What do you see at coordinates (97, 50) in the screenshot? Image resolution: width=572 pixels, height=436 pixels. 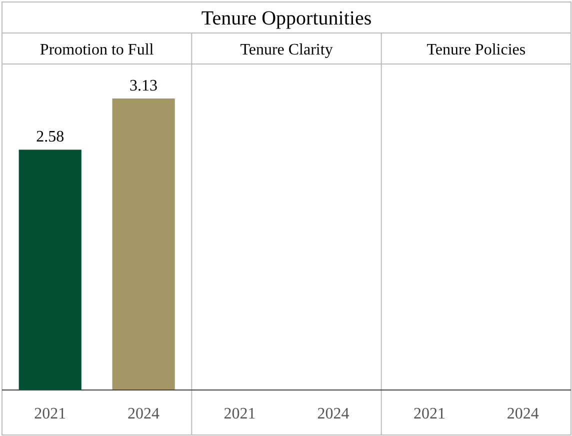 I see `chart-title: Promotion to Full` at bounding box center [97, 50].